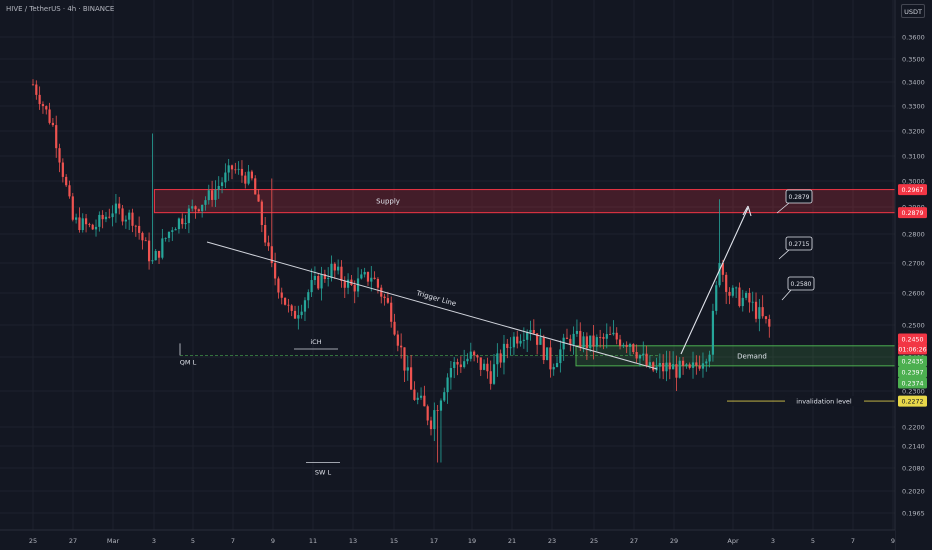  I want to click on symbol-title: HIVE / TetherUS · 4h · BINANCE, so click(60, 9).